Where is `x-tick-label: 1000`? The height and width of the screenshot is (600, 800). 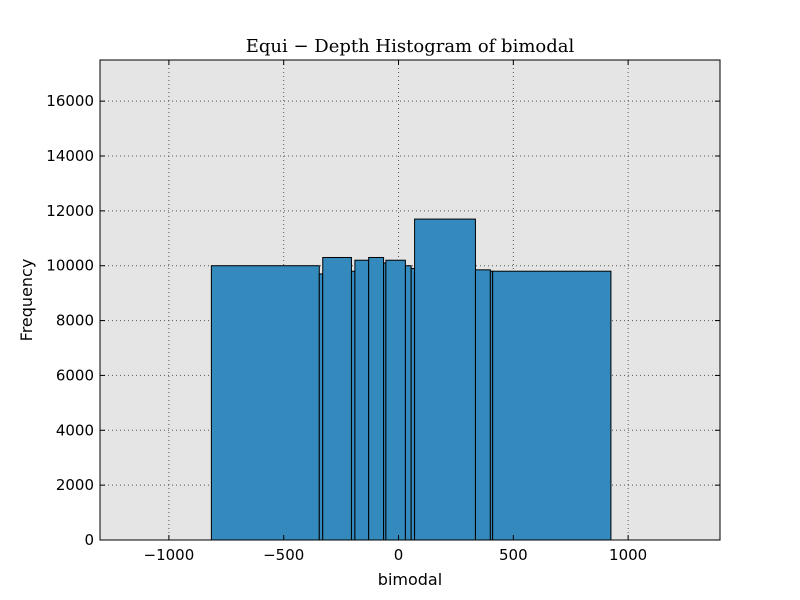
x-tick-label: 1000 is located at coordinates (628, 555).